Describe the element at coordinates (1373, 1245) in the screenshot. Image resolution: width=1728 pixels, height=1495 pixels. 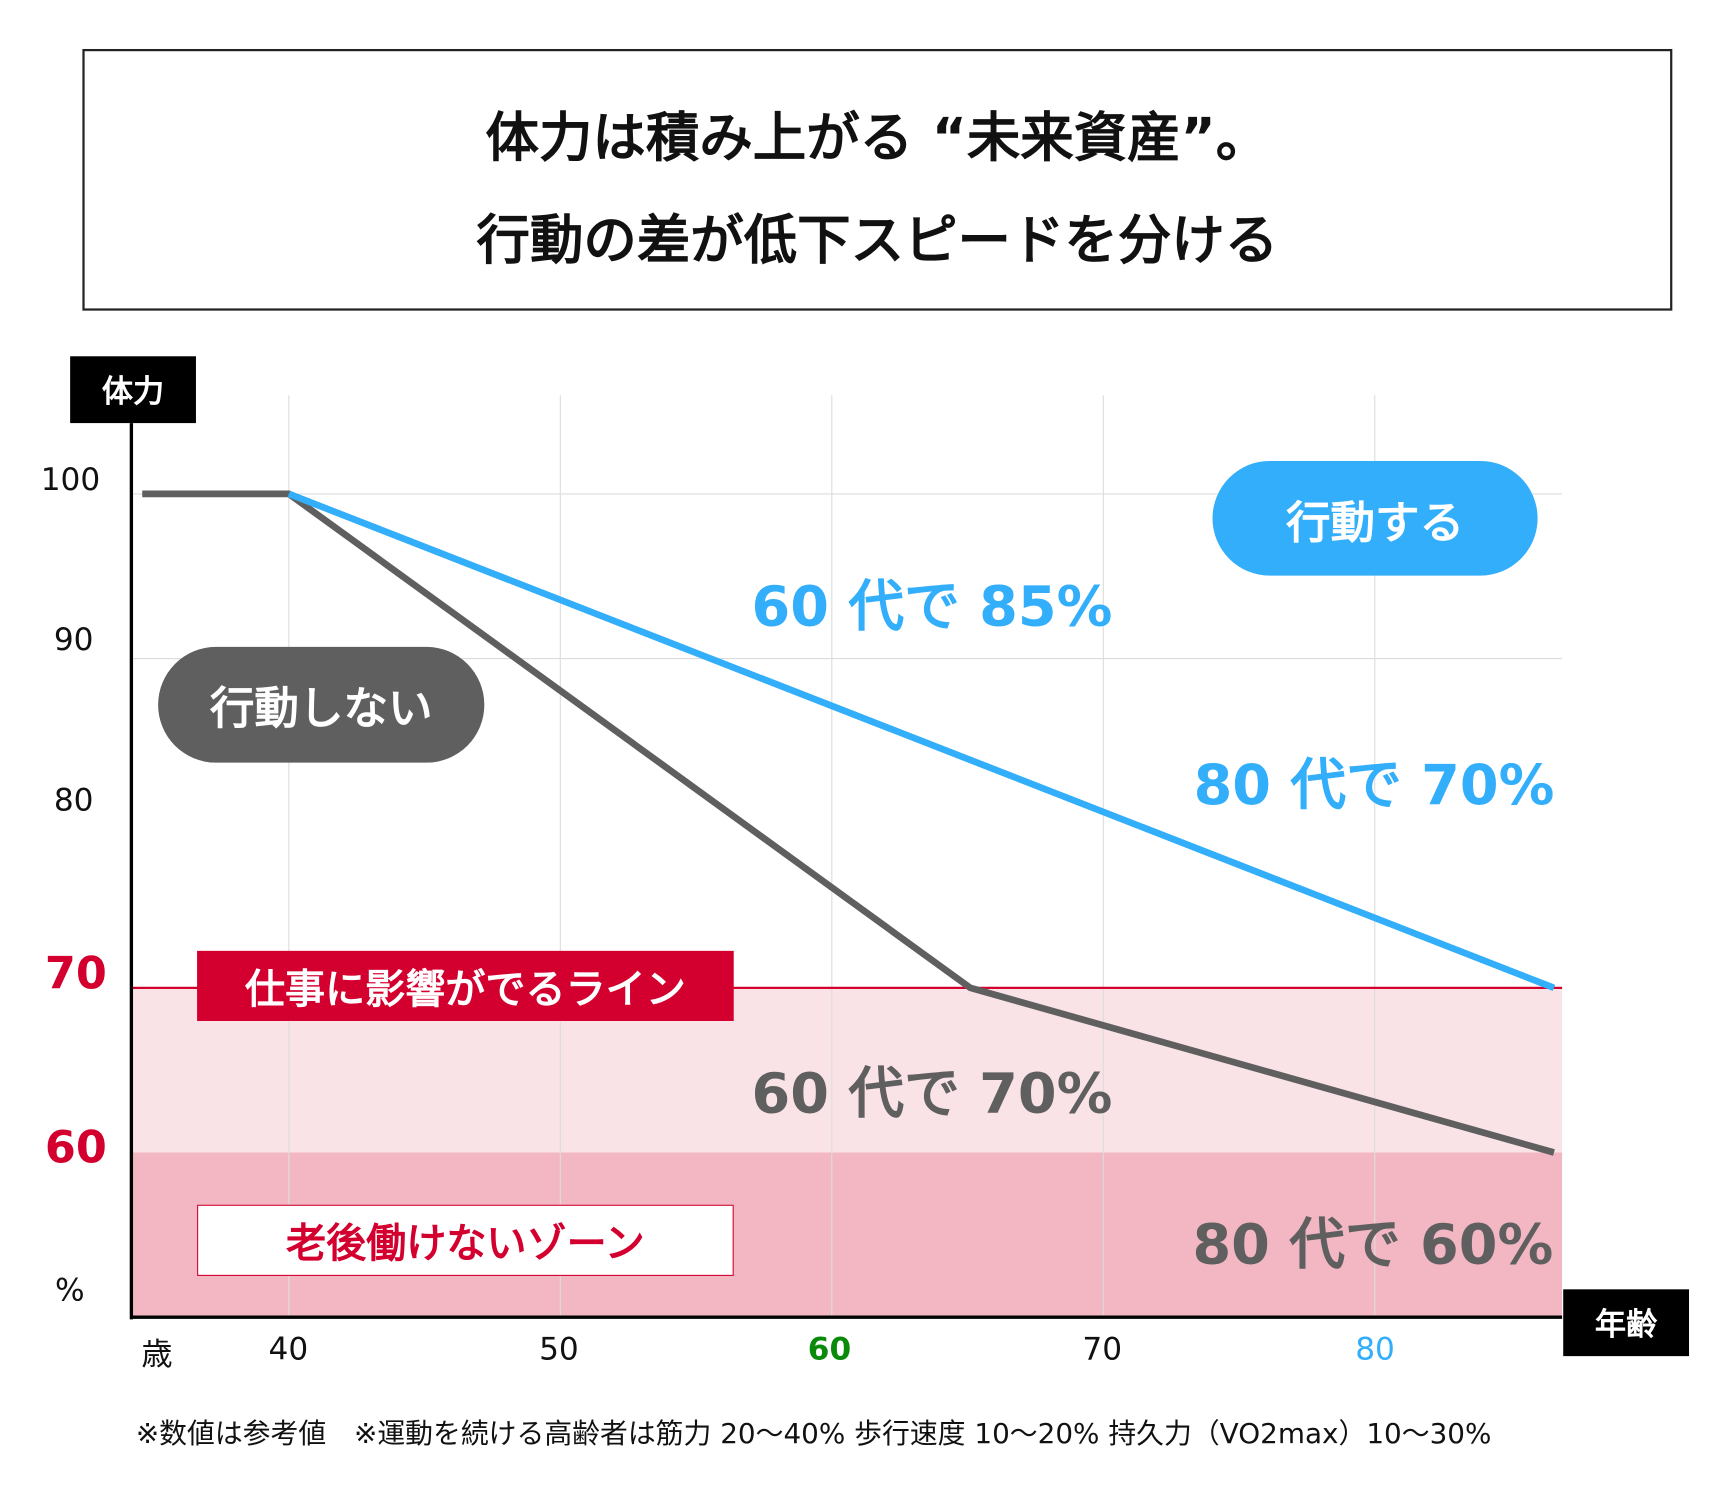
I see `annotation-inactive-80s: 80 代で 60%` at that location.